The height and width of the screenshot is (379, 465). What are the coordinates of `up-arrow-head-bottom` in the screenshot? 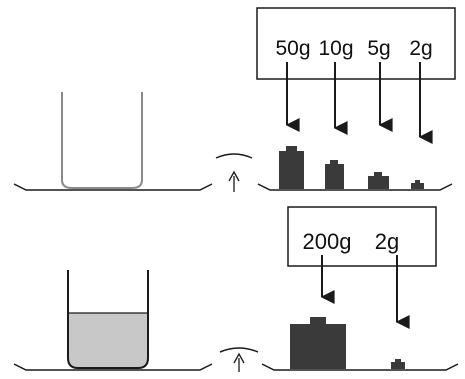 It's located at (239, 358).